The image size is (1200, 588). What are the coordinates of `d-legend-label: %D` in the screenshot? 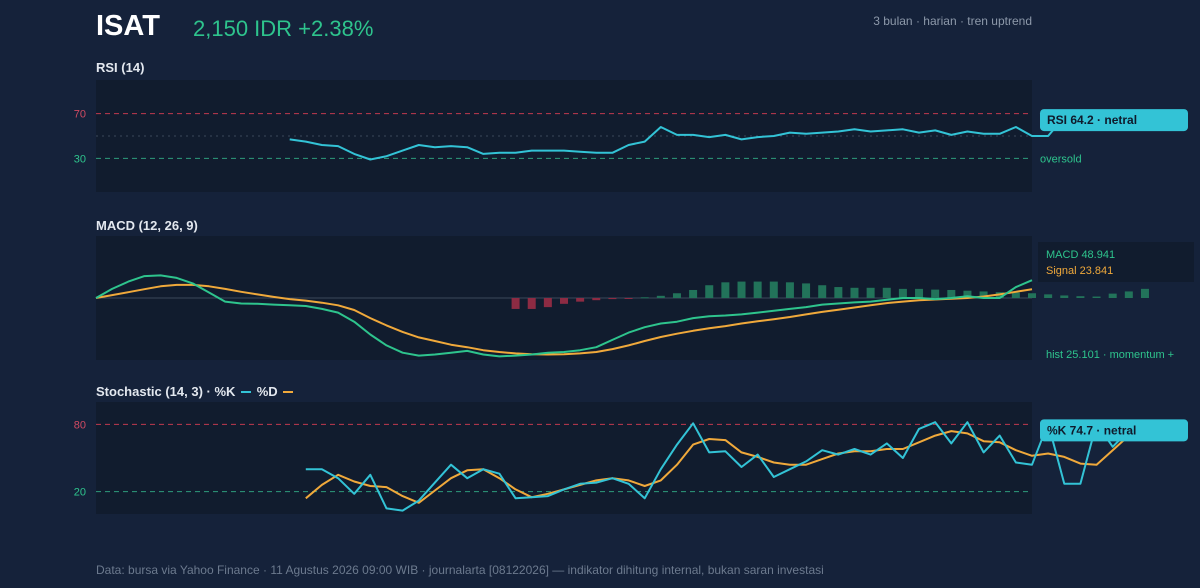 It's located at (267, 391).